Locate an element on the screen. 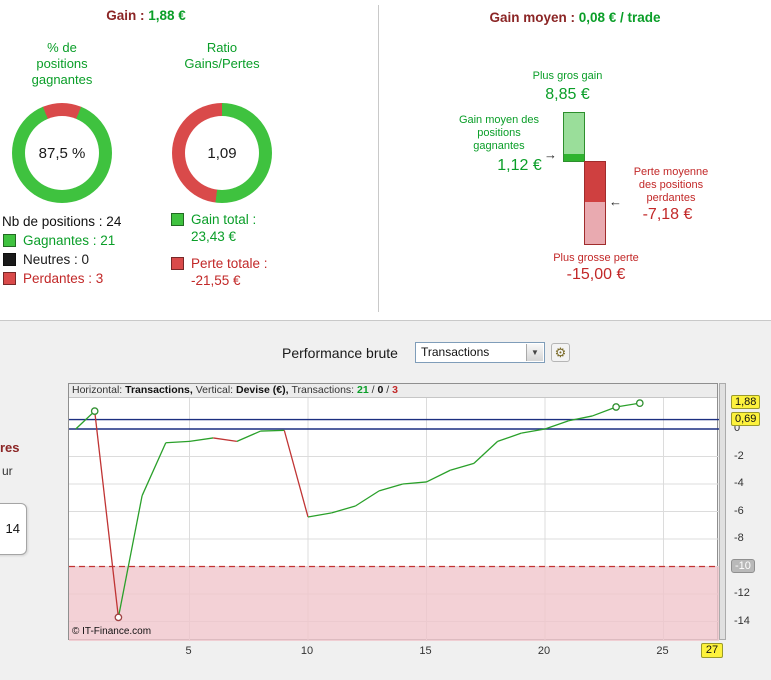  y-axis-value-badge: 1,88 is located at coordinates (746, 402).